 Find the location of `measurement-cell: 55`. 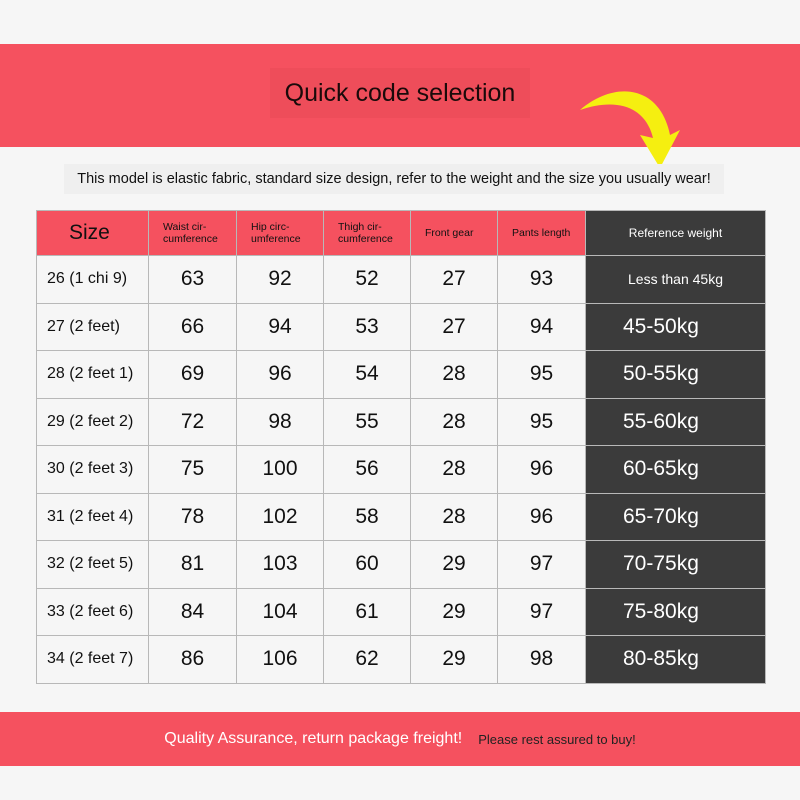

measurement-cell: 55 is located at coordinates (367, 421).